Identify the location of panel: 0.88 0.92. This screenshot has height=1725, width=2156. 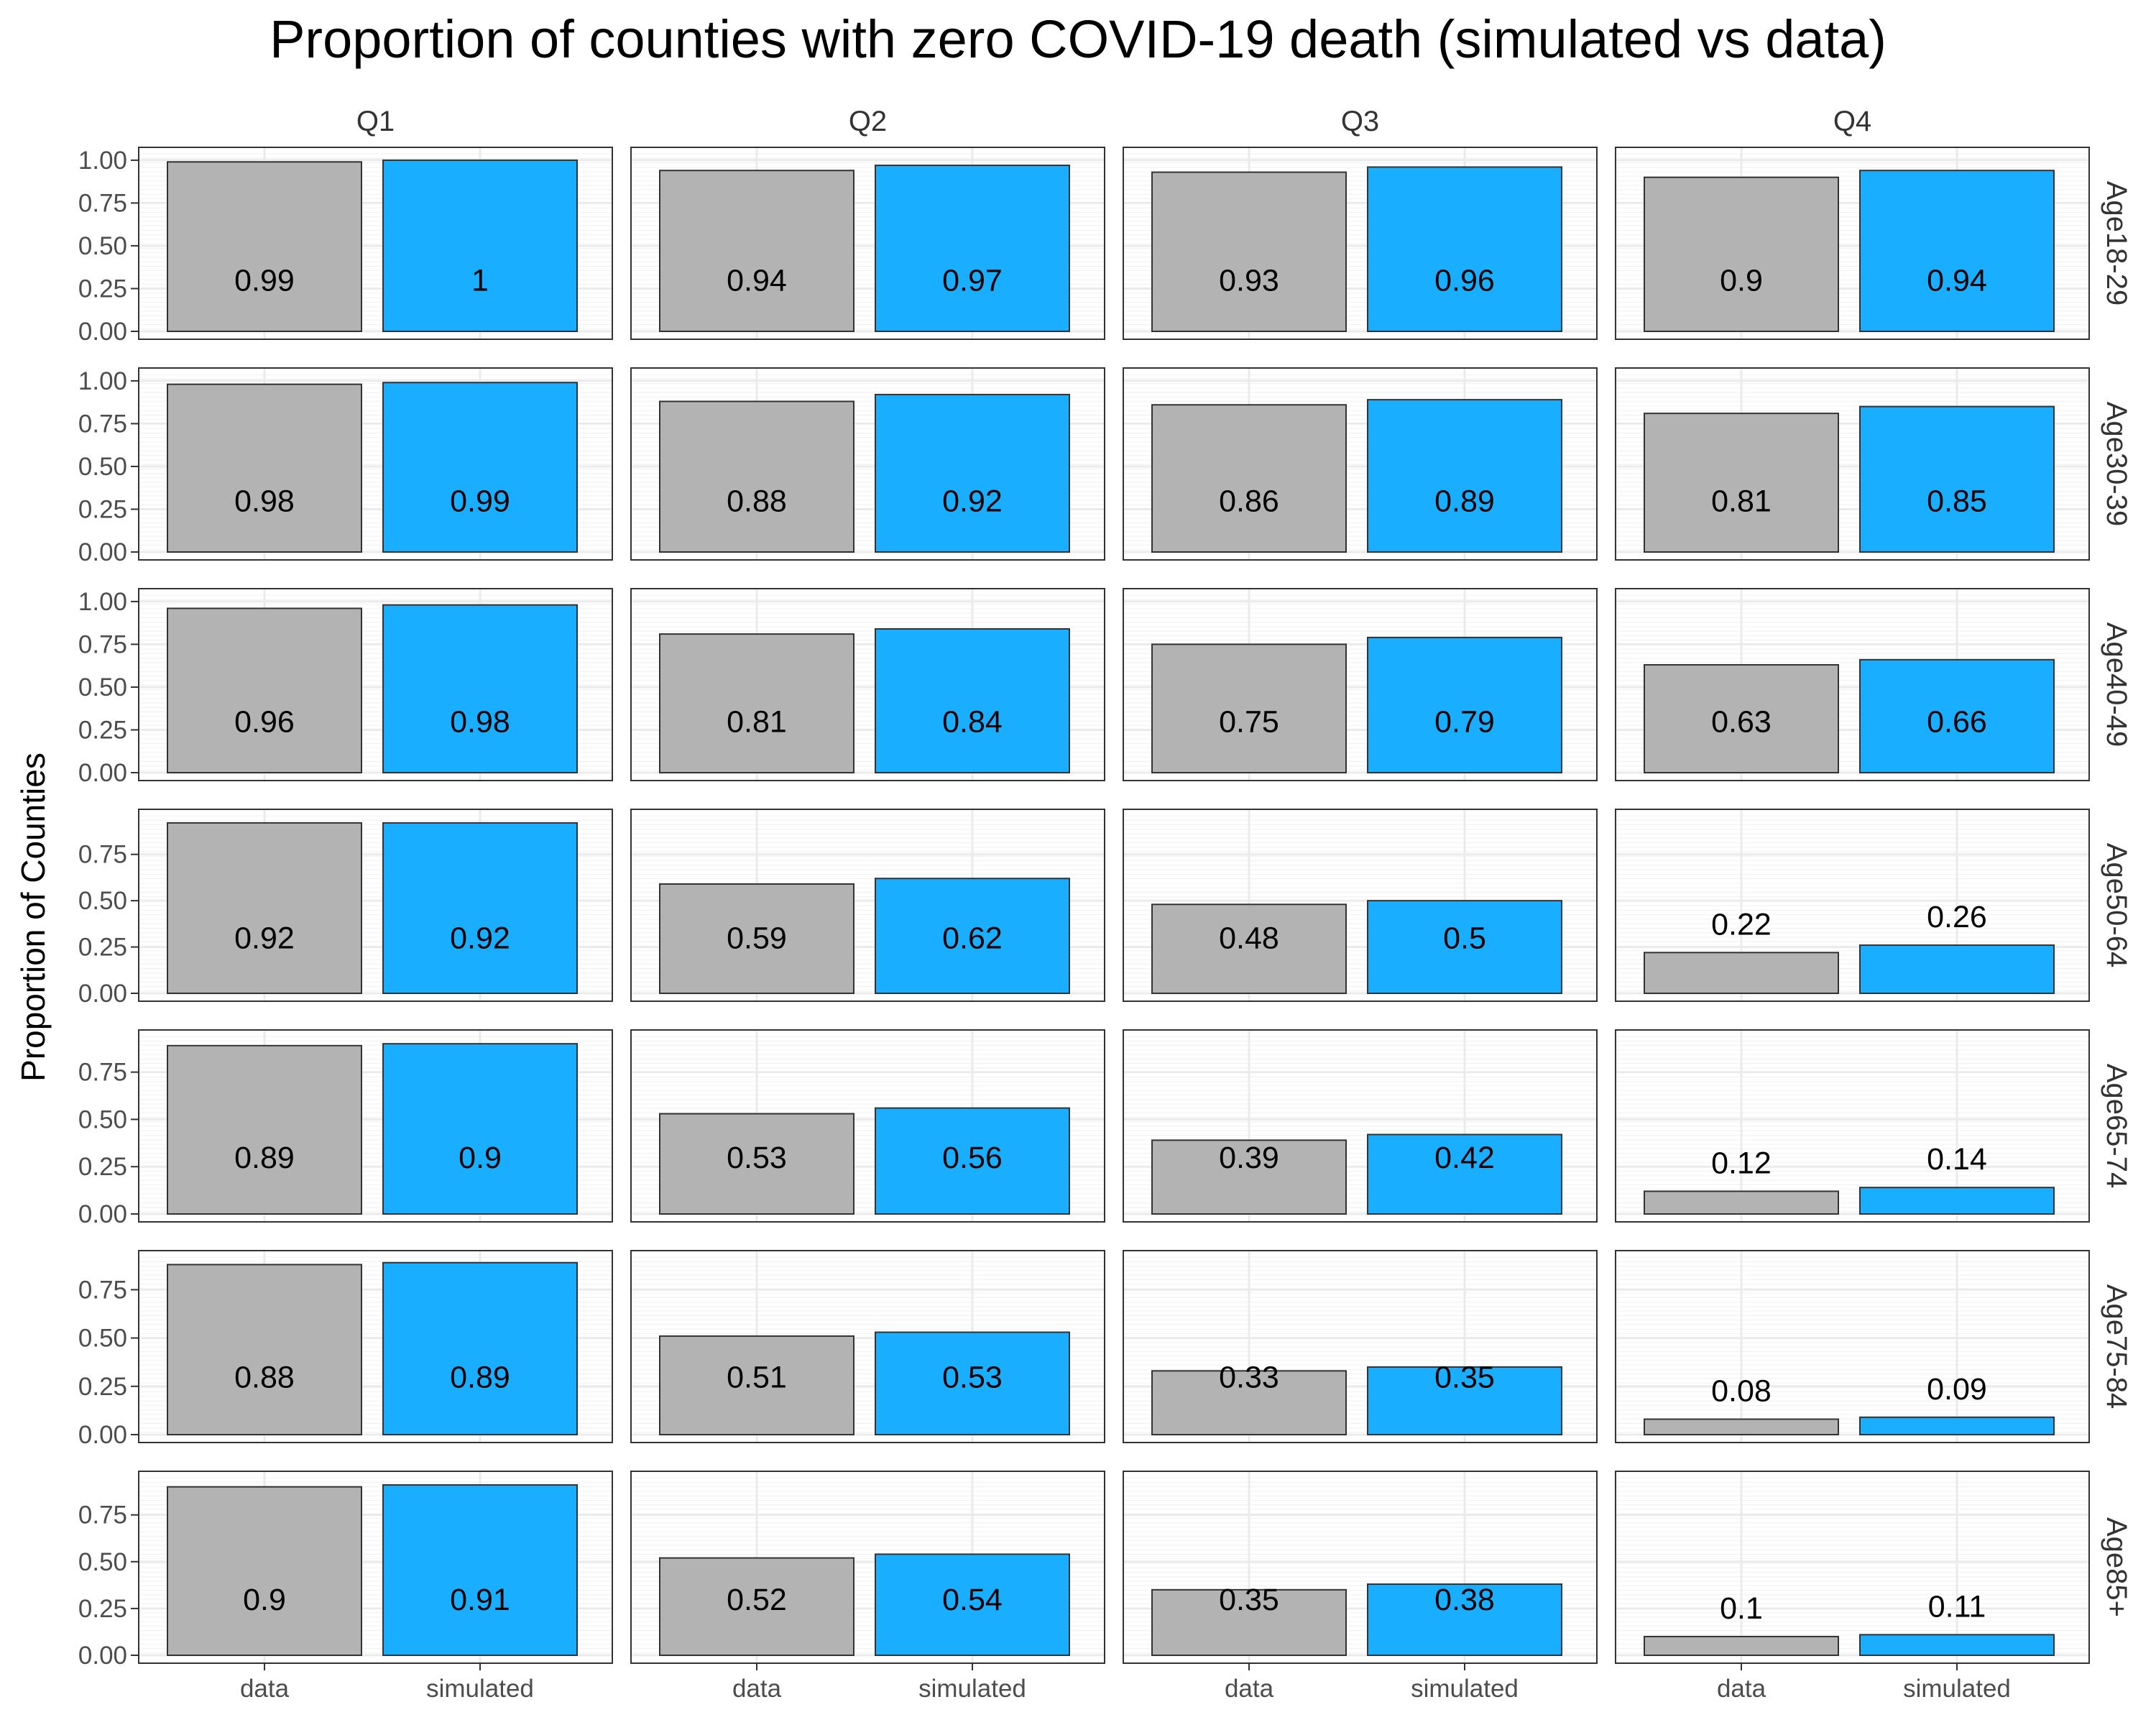
(867, 464).